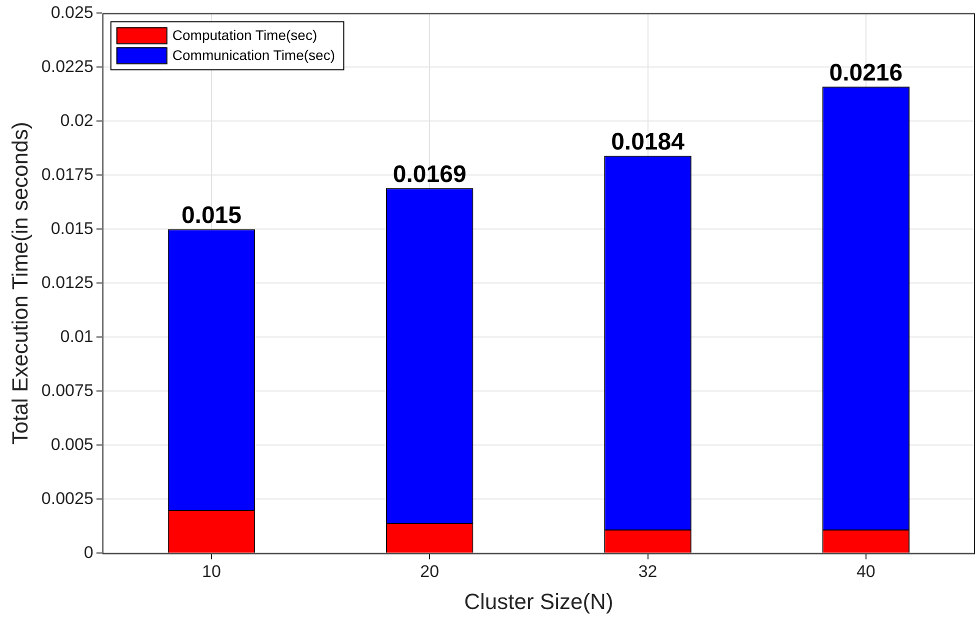 The width and height of the screenshot is (977, 624). I want to click on x-tick-label: 32, so click(648, 572).